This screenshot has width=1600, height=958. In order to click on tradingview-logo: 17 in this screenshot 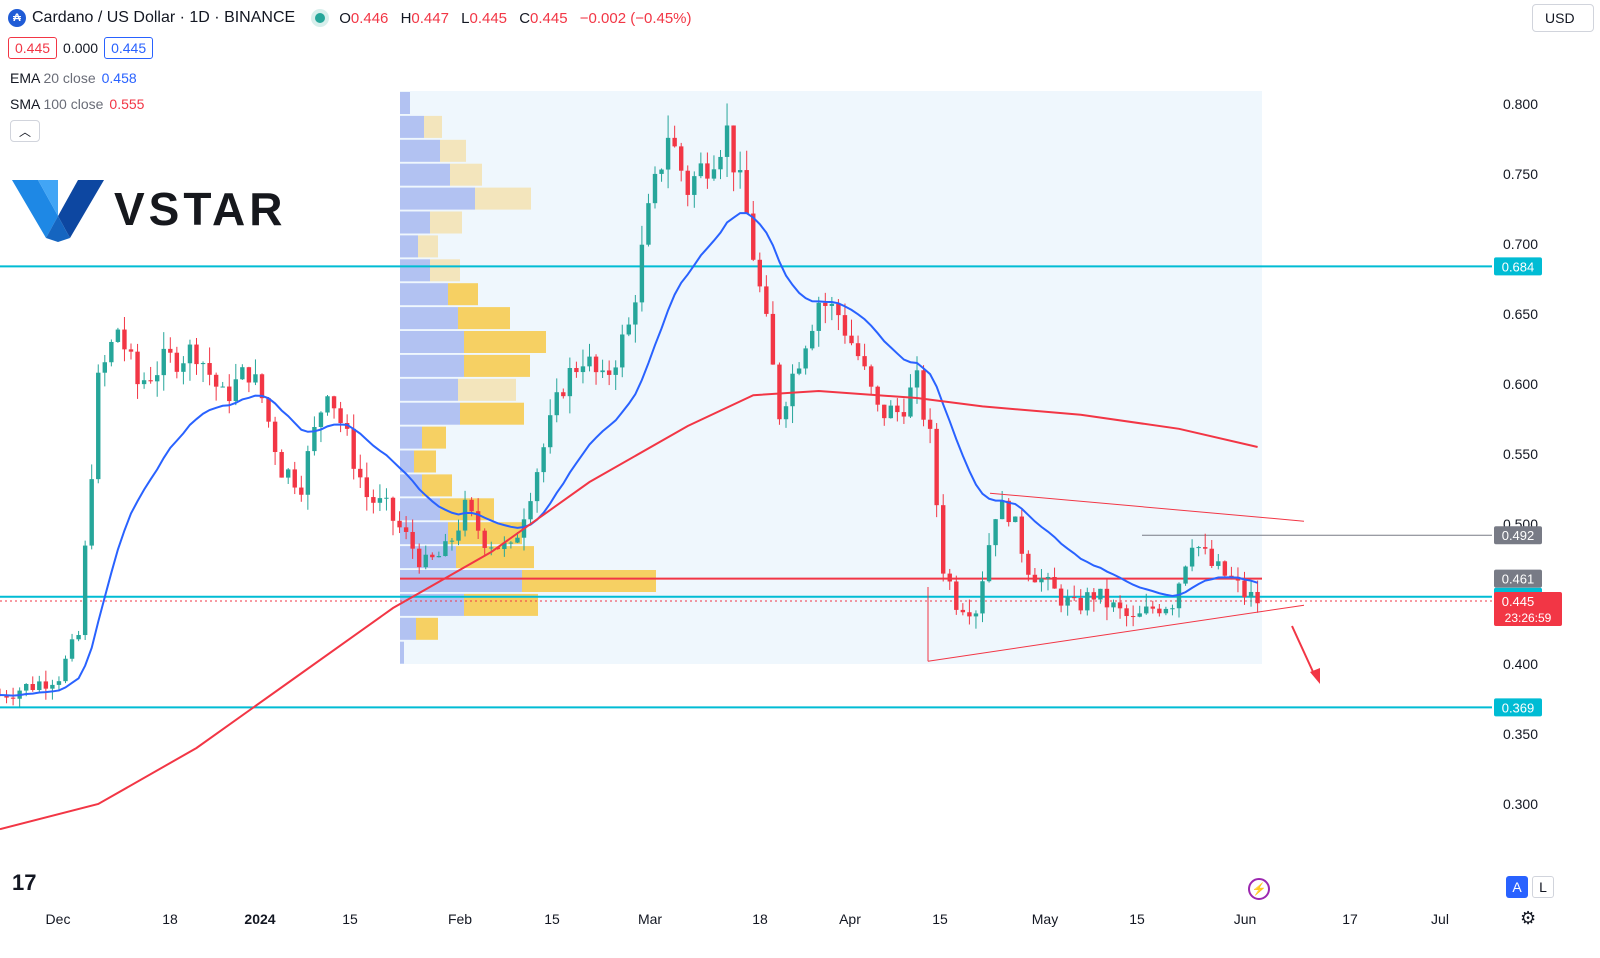, I will do `click(24, 882)`.